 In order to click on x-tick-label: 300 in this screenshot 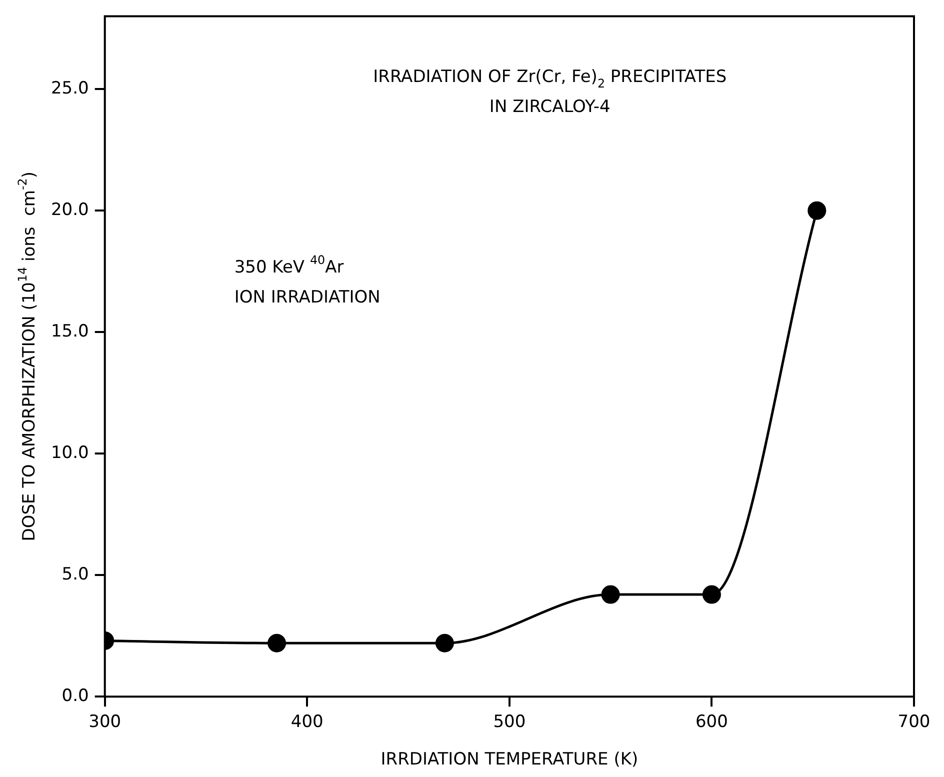, I will do `click(105, 722)`.